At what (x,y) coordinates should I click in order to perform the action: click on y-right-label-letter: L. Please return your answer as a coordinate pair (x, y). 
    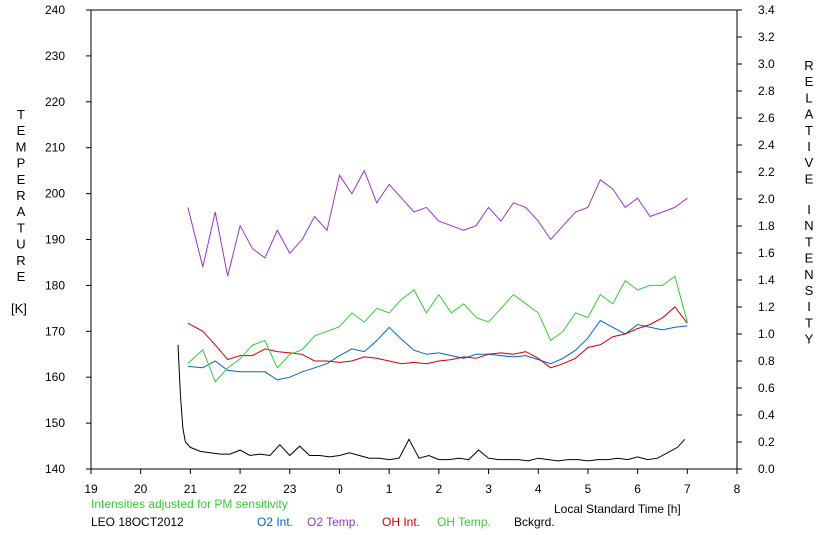
    Looking at the image, I should click on (808, 97).